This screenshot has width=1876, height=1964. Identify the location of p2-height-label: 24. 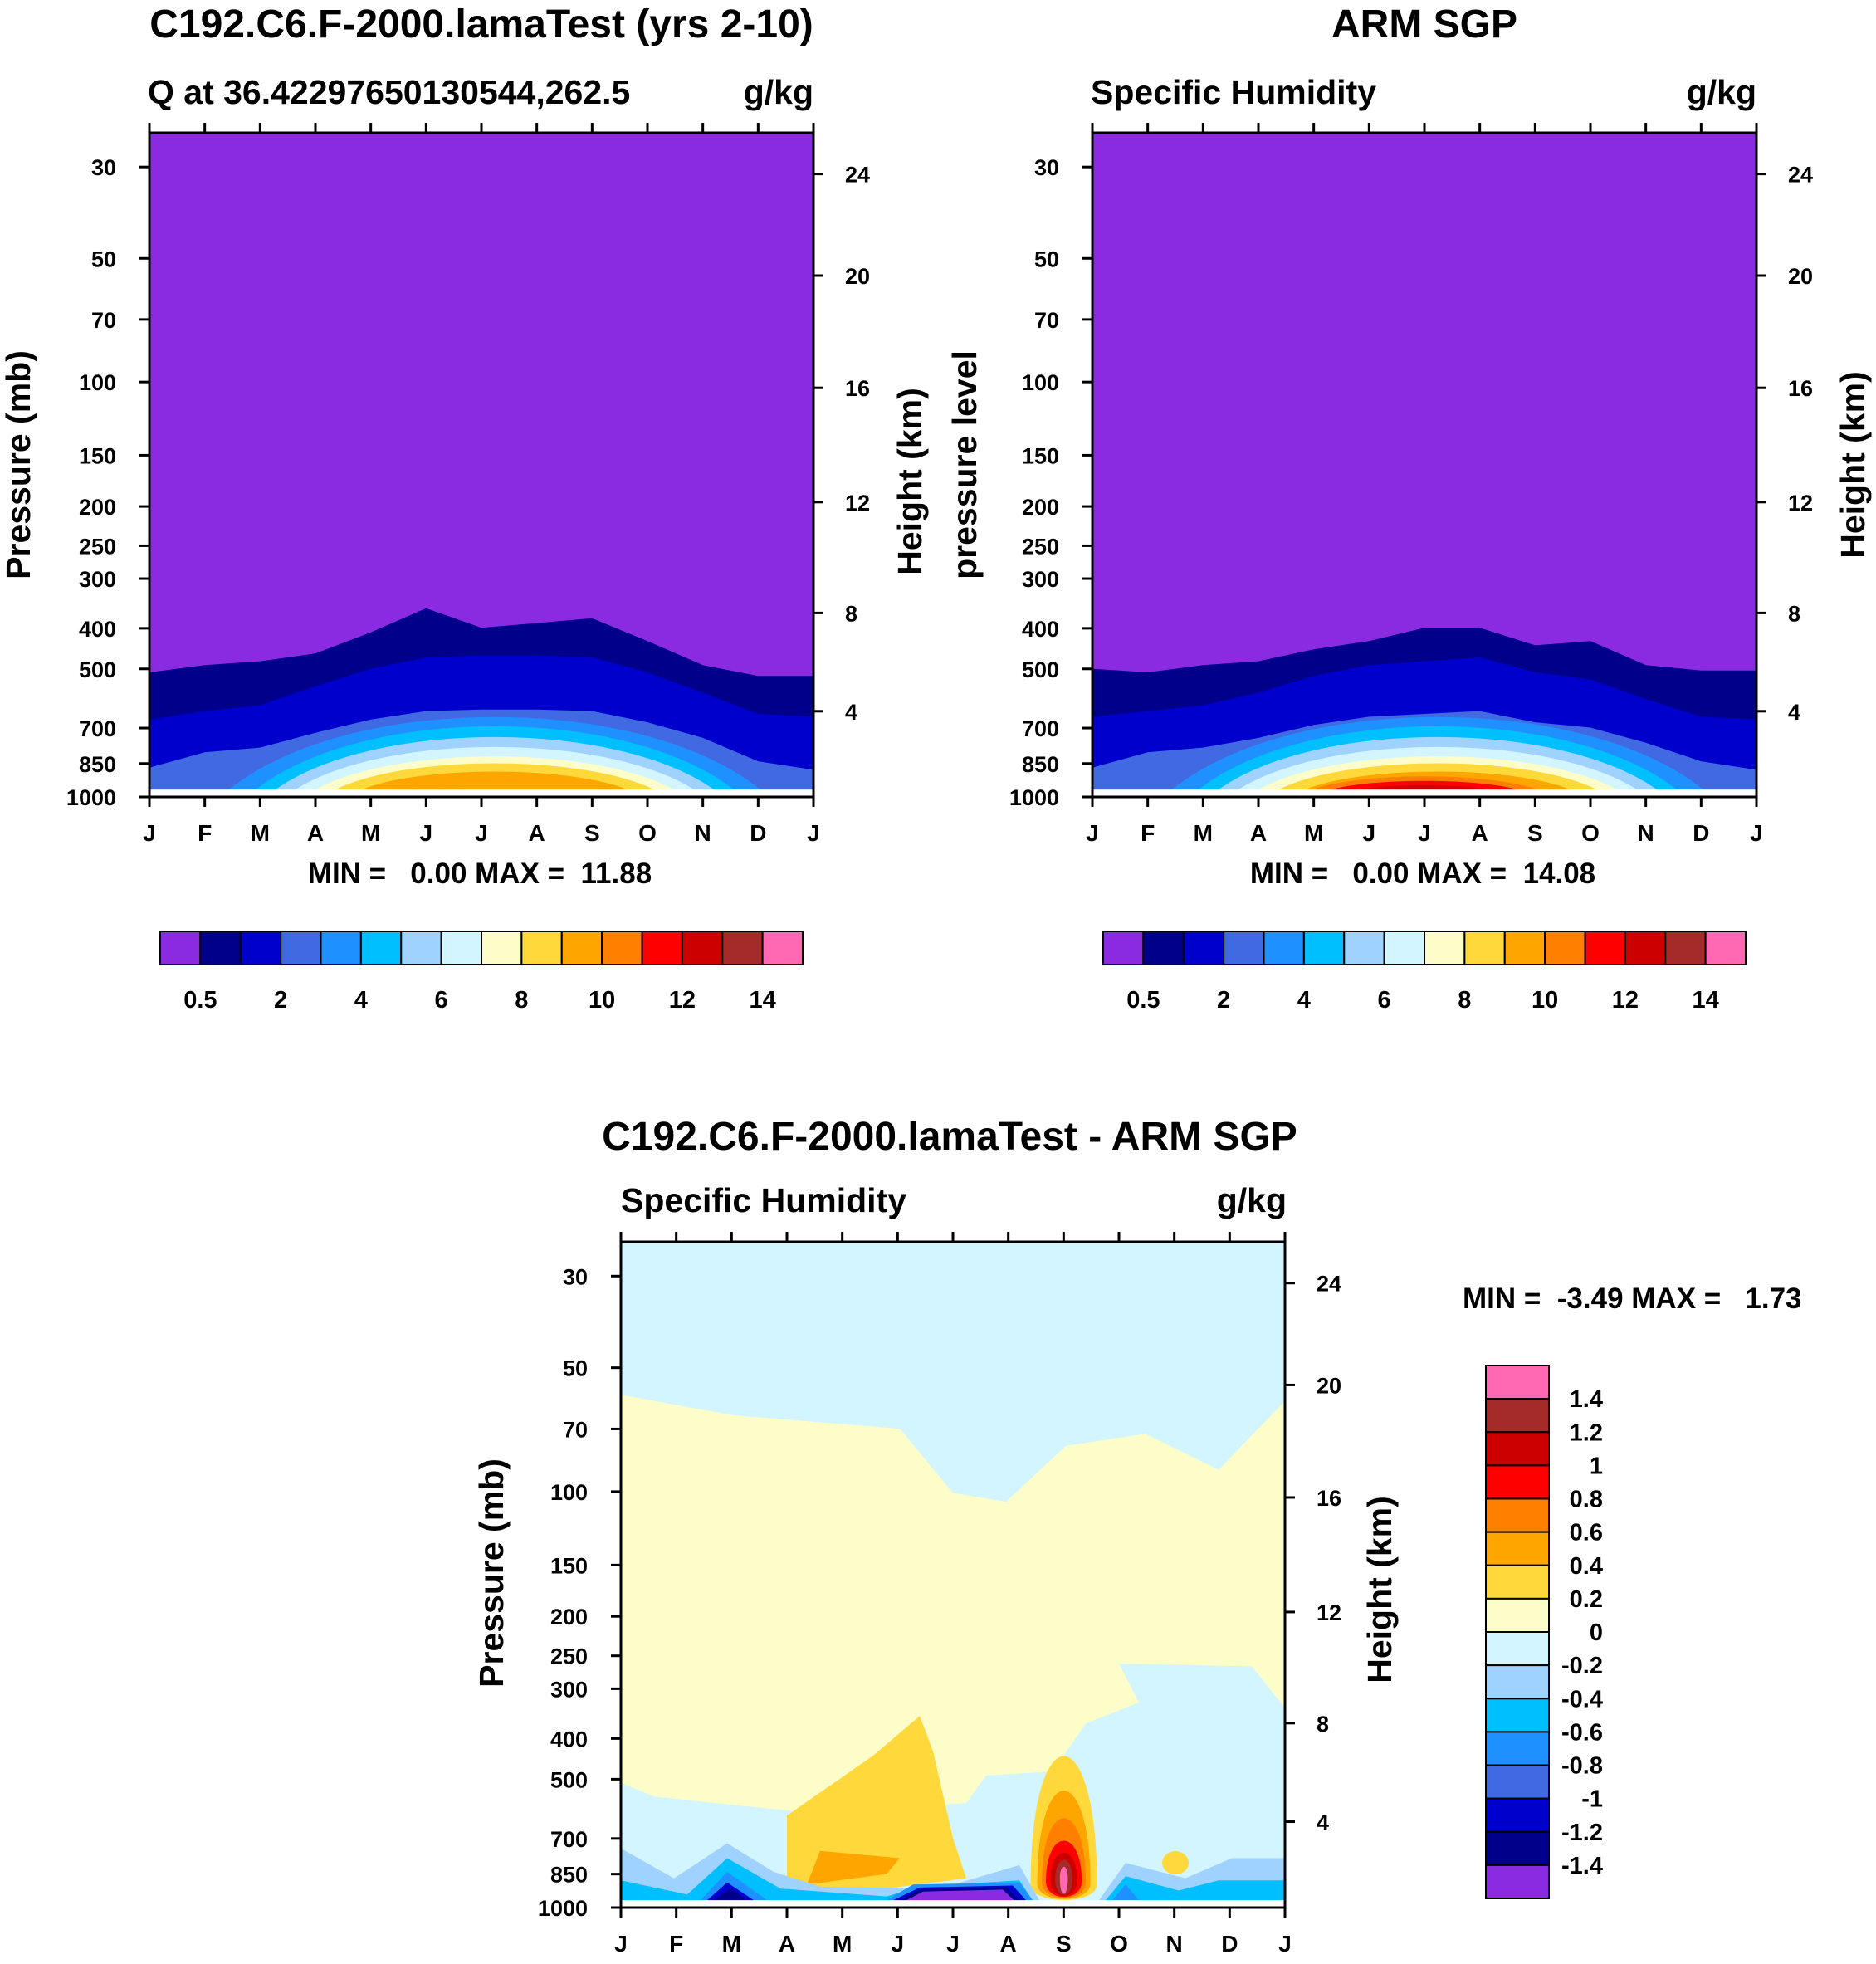
(1801, 176).